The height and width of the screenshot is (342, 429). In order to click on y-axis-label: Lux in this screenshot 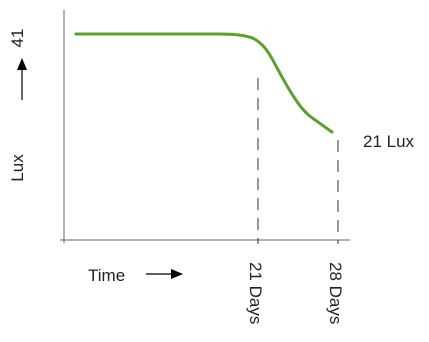, I will do `click(17, 168)`.